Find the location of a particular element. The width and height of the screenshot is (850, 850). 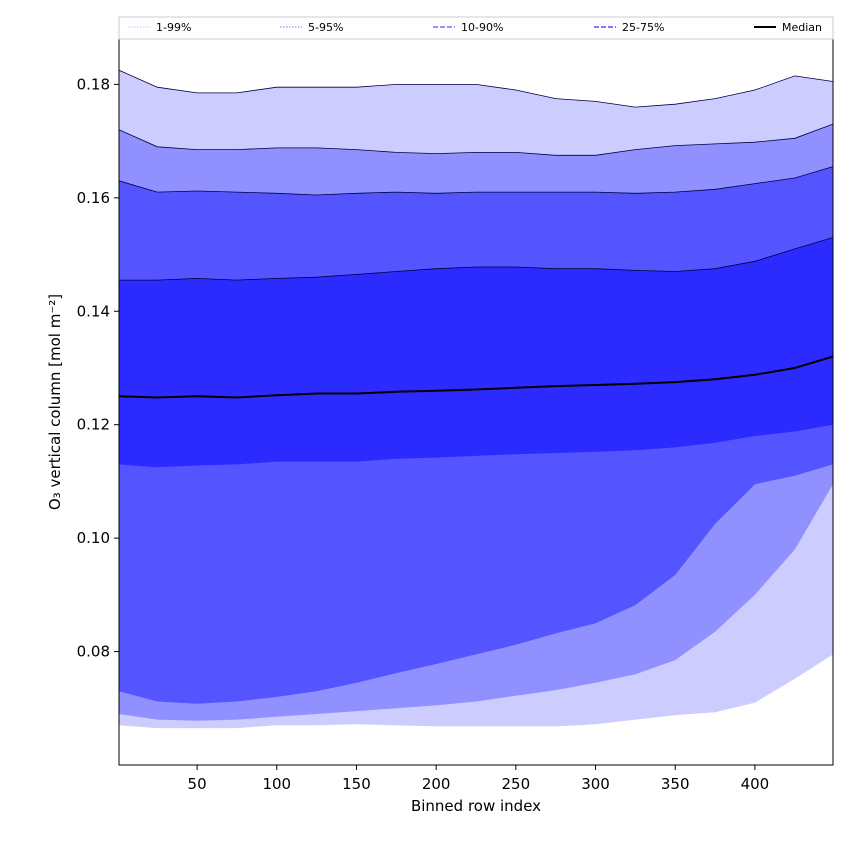

y-tick-label: 0.12 is located at coordinates (93, 425).